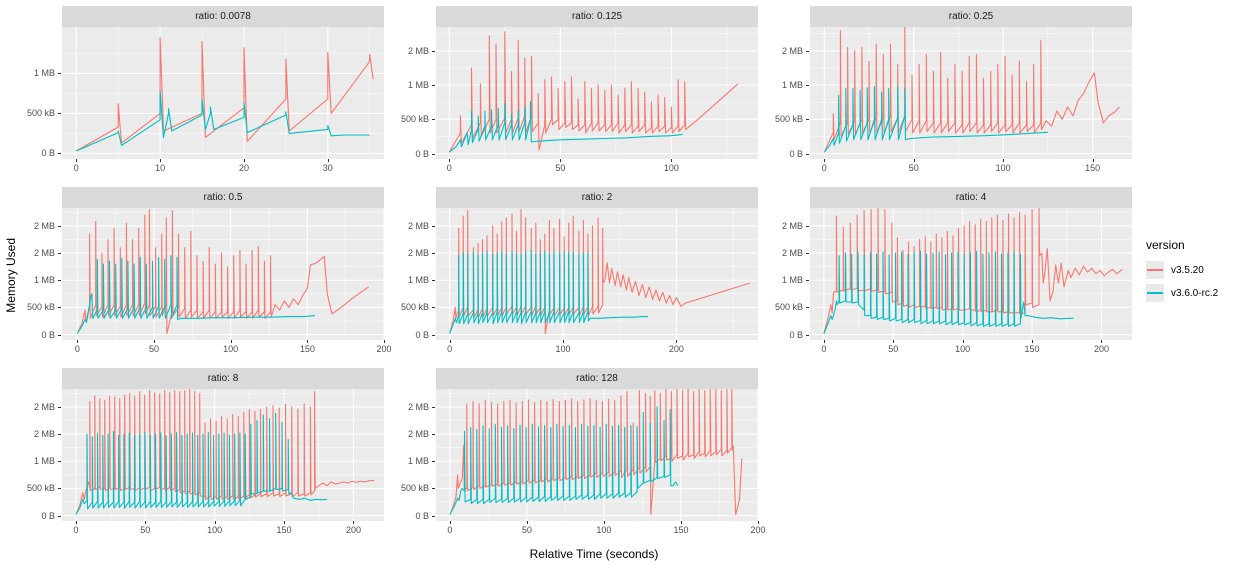  I want to click on legend-entries: v3.5.20 v3.6.0-rc.2, so click(1182, 281).